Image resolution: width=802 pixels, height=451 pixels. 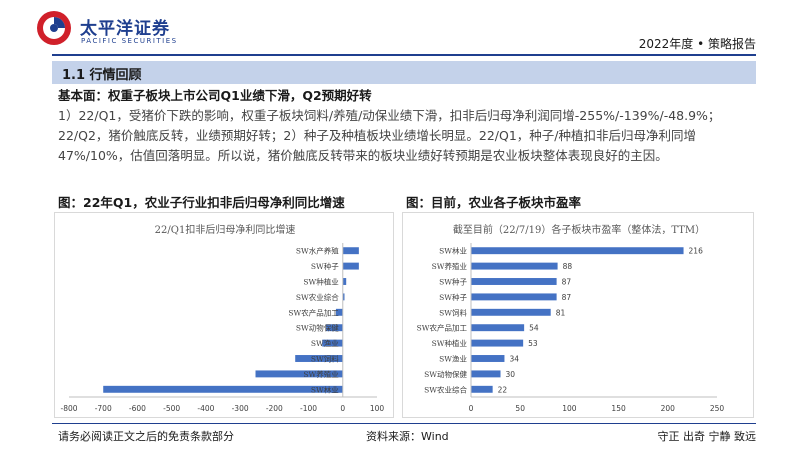 I want to click on value-label: 81, so click(x=561, y=312).